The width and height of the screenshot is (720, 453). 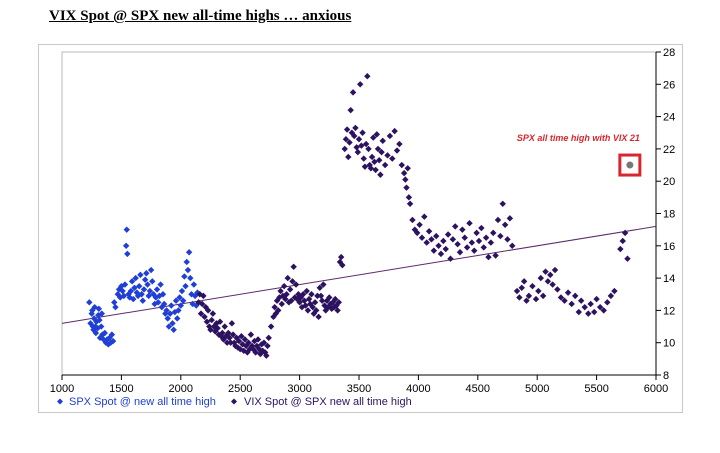 I want to click on legend-marker-spx, so click(x=60, y=401).